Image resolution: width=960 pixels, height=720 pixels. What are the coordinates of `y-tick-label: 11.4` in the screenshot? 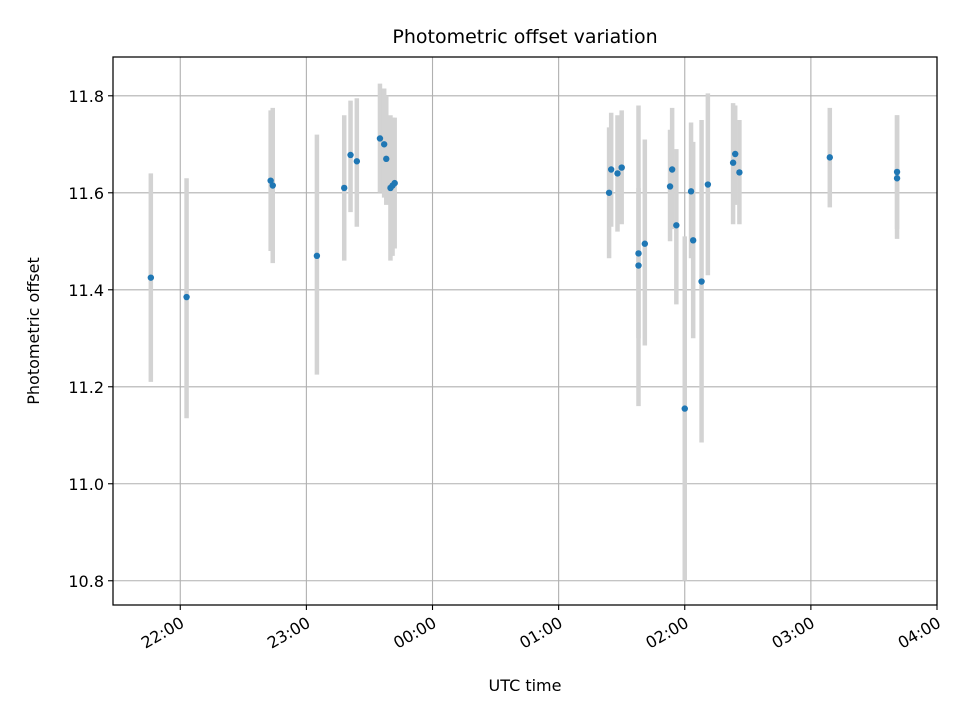 It's located at (86, 290).